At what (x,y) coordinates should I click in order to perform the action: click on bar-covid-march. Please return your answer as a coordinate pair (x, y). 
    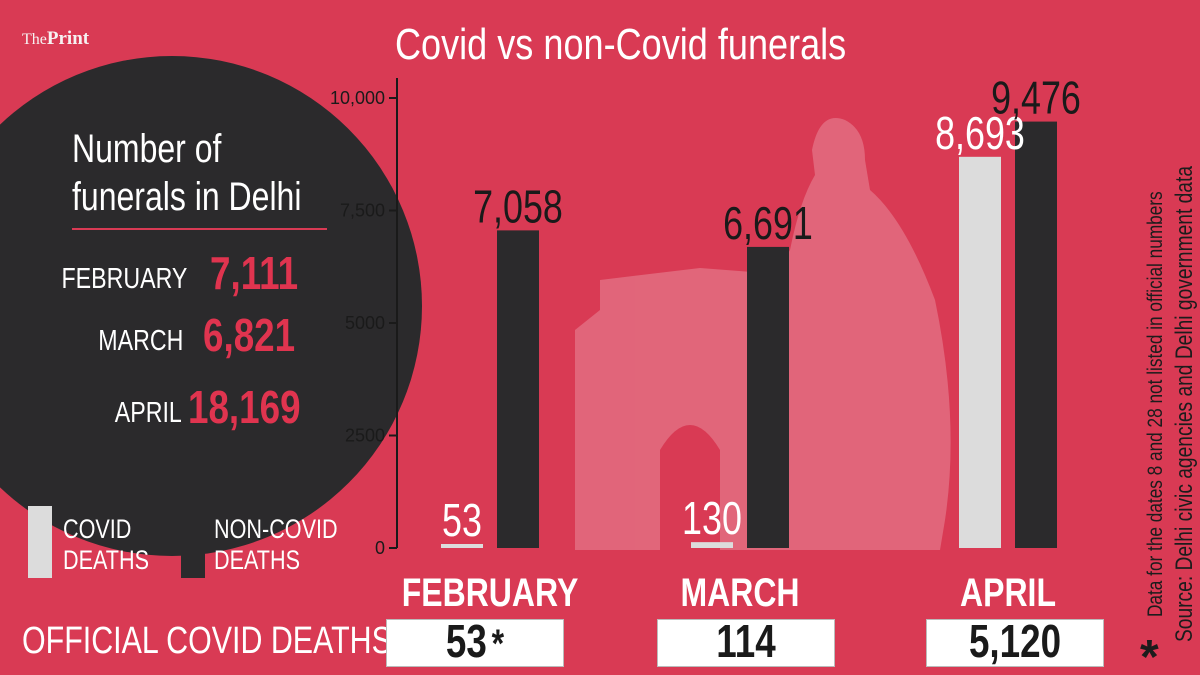
    Looking at the image, I should click on (712, 545).